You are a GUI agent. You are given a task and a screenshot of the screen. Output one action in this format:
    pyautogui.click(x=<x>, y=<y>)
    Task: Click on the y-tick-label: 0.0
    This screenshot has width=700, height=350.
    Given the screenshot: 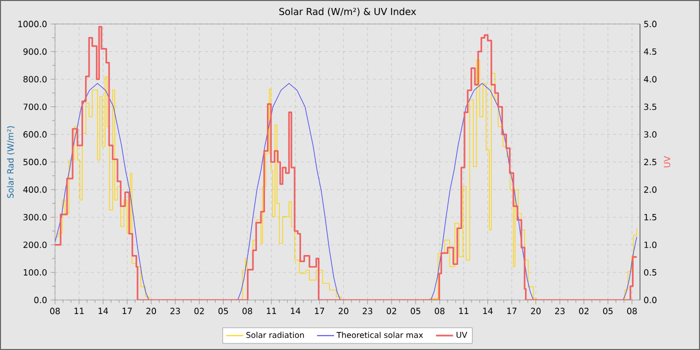 What is the action you would take?
    pyautogui.click(x=40, y=300)
    